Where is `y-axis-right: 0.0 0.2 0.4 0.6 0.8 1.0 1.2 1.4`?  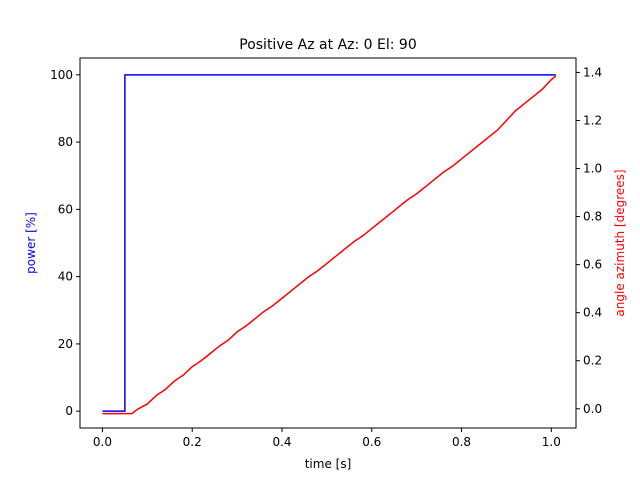
y-axis-right: 0.0 0.2 0.4 0.6 0.8 1.0 1.2 1.4 is located at coordinates (589, 240).